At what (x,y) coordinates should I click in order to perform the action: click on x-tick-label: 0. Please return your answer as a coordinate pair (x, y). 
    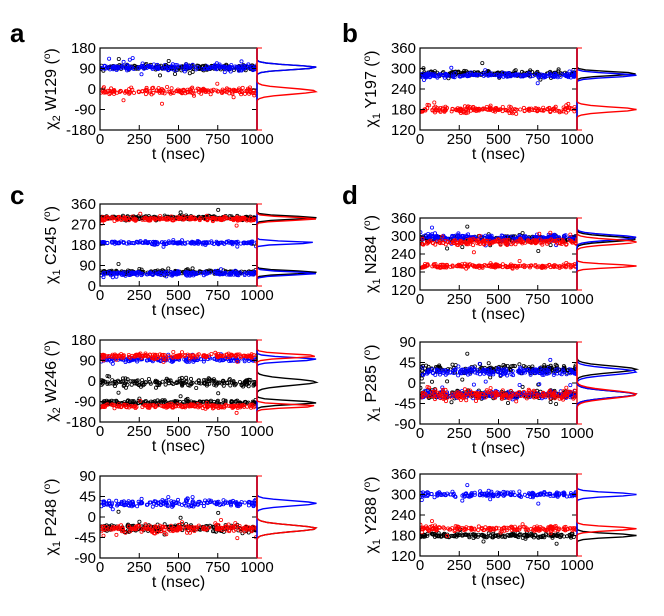
    Looking at the image, I should click on (420, 299).